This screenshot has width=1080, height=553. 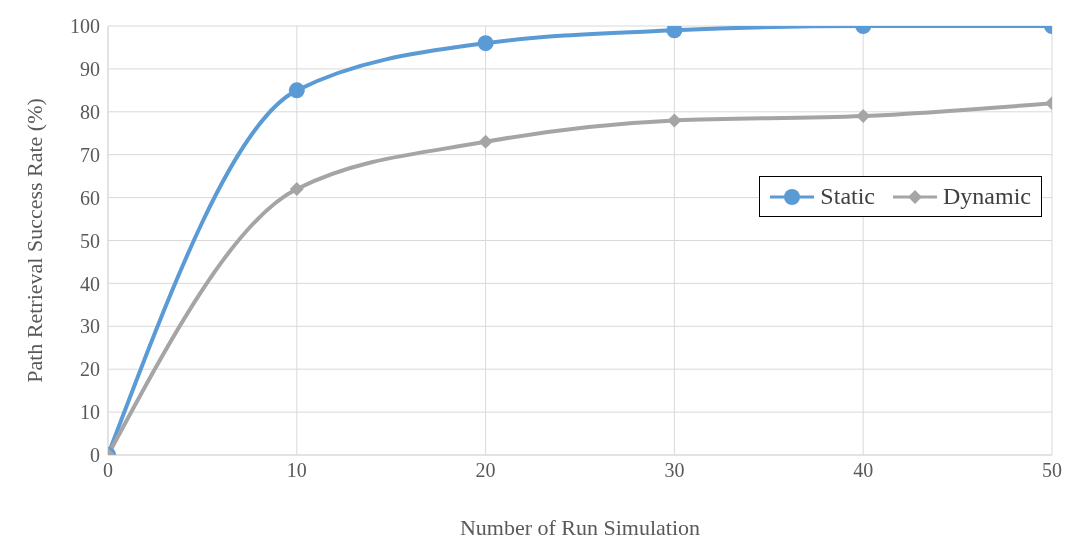 I want to click on y-tick-label: 10, so click(x=90, y=412).